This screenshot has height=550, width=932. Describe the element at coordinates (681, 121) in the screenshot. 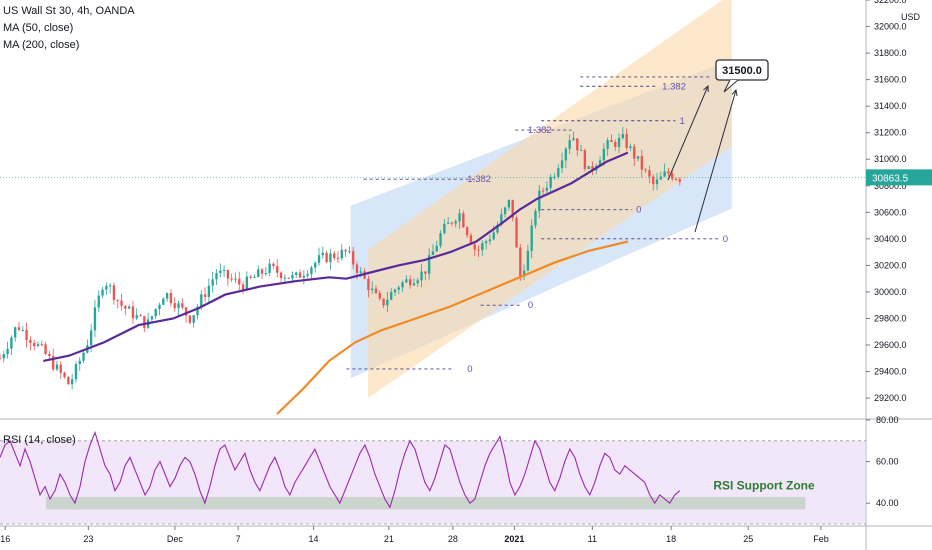

I see `fib-level-label: 1` at that location.